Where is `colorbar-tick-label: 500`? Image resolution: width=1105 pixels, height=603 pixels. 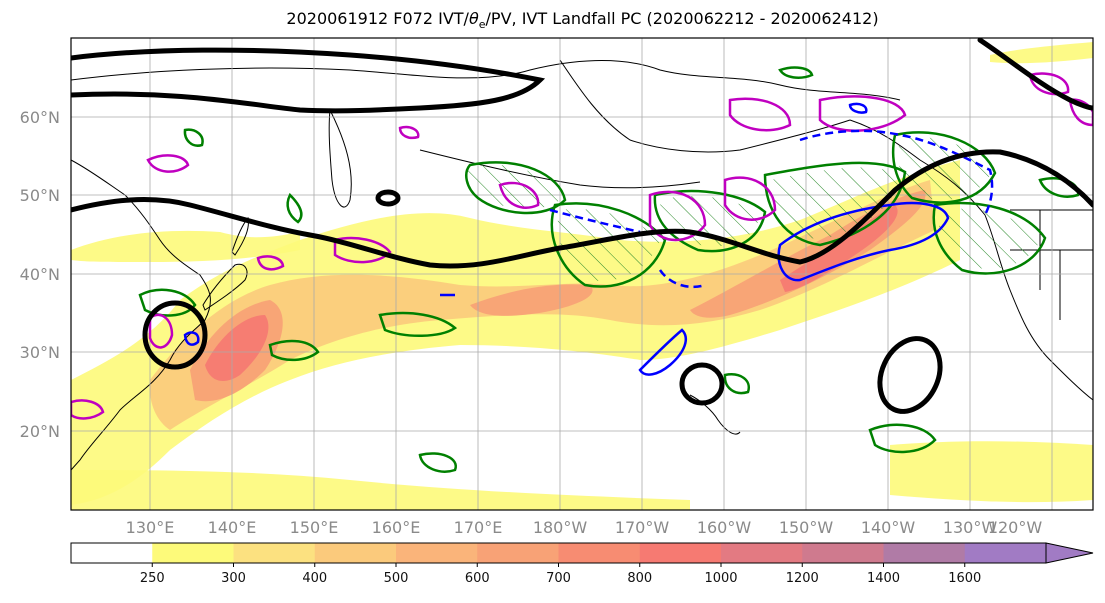 colorbar-tick-label: 500 is located at coordinates (396, 578).